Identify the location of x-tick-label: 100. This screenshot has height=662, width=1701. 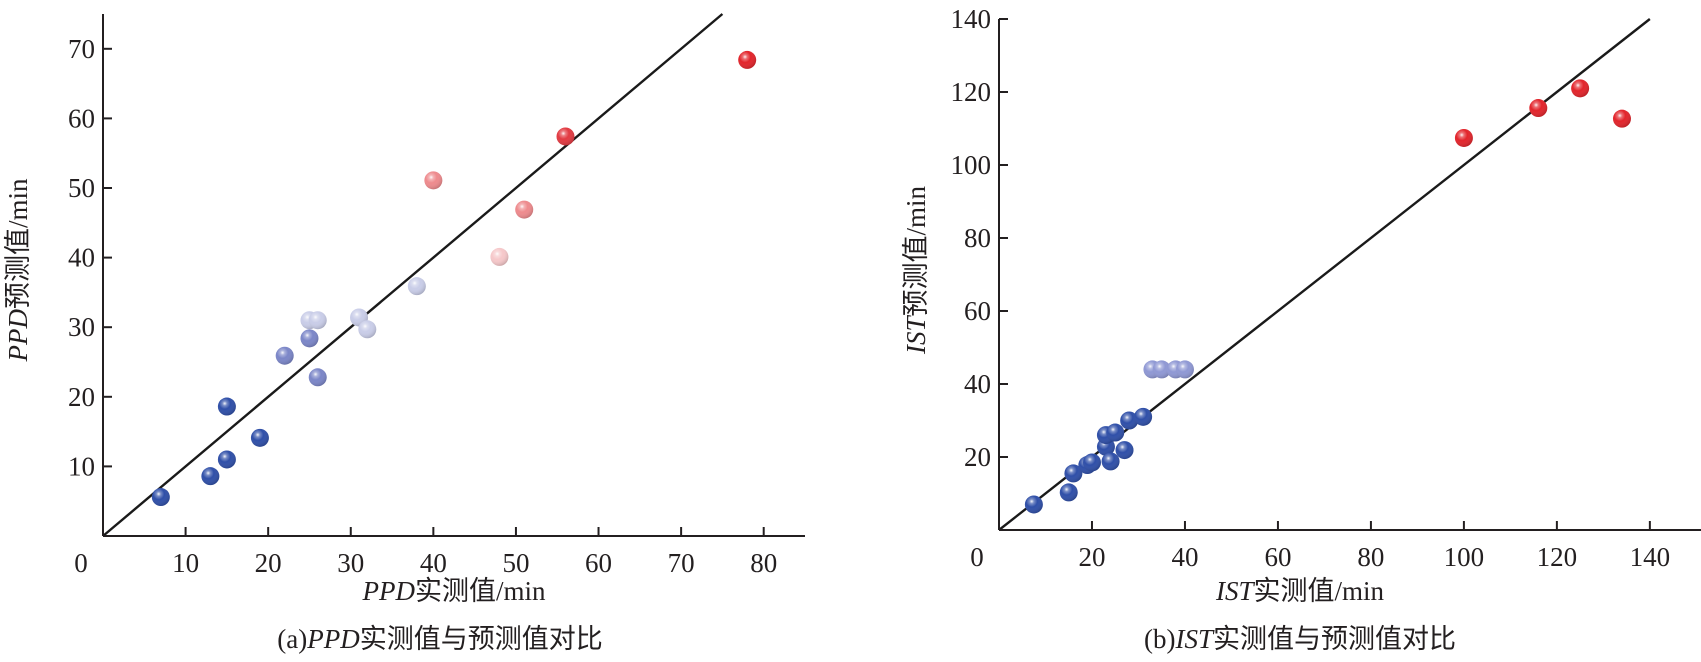
(1464, 557).